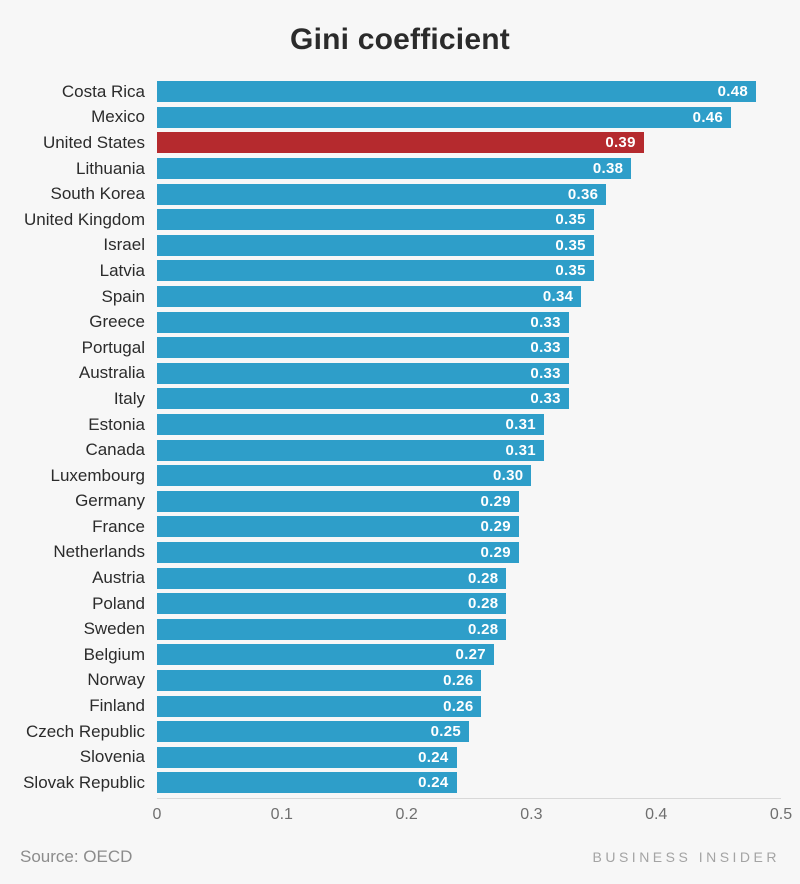 The height and width of the screenshot is (884, 800). What do you see at coordinates (350, 425) in the screenshot?
I see `bar: 0.31` at bounding box center [350, 425].